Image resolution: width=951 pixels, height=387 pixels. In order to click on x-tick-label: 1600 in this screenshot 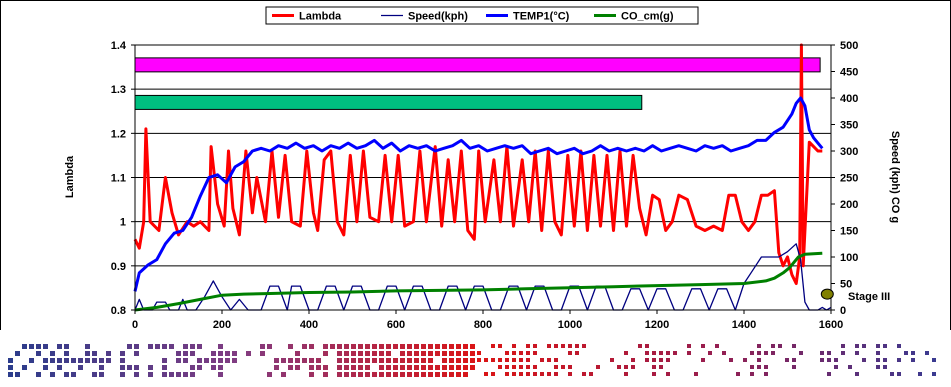, I will do `click(831, 324)`.